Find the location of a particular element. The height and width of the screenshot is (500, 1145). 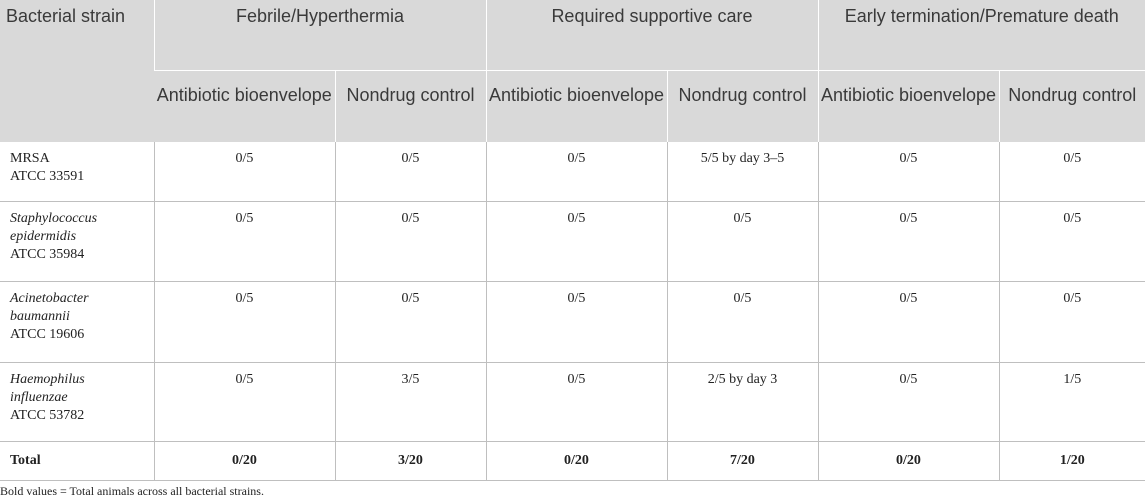

strain-atcc: ATCC 35984 is located at coordinates (47, 254).